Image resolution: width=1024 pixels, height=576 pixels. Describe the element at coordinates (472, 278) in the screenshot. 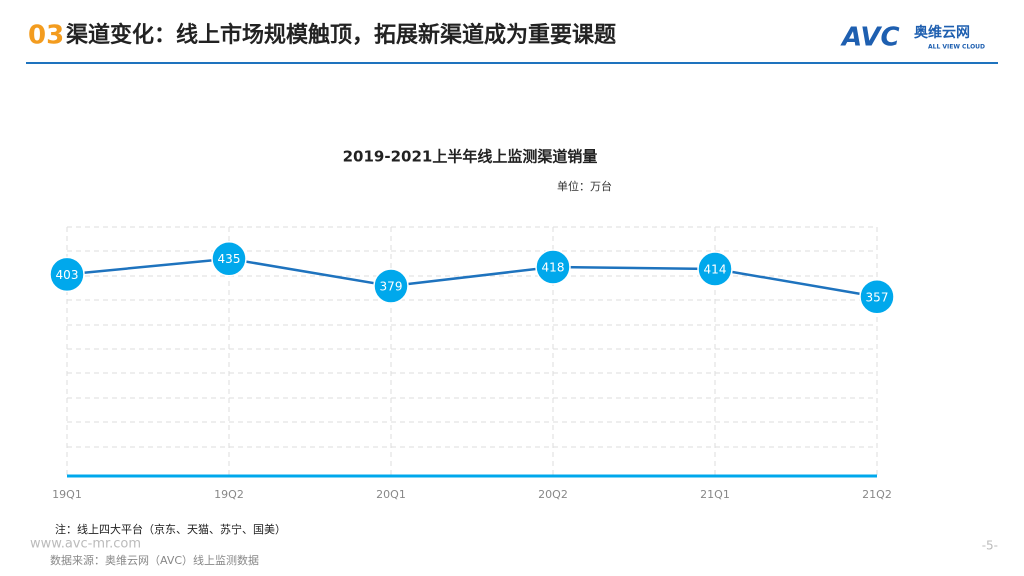

I see `series-line` at that location.